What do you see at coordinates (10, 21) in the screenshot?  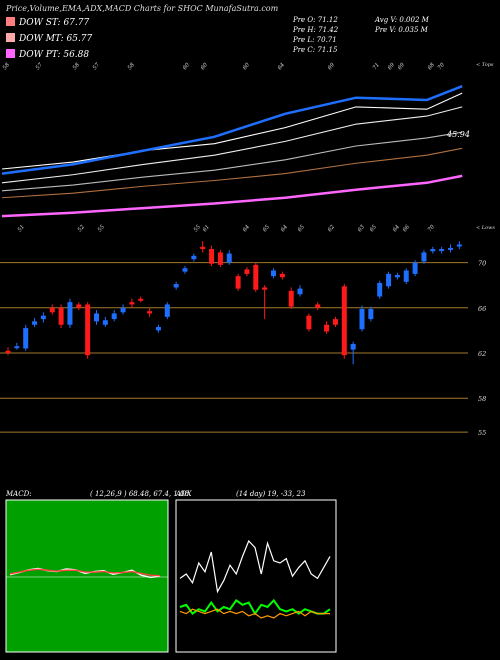 I see `legend-swatch-st` at bounding box center [10, 21].